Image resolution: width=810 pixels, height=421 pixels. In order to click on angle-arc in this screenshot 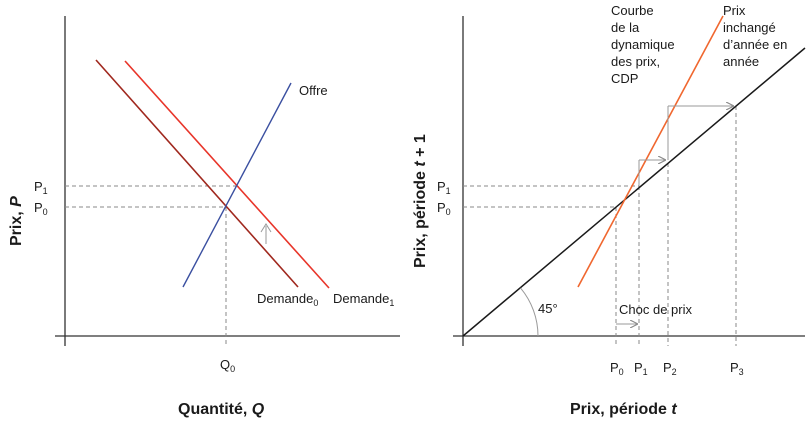, I will do `click(529, 312)`.